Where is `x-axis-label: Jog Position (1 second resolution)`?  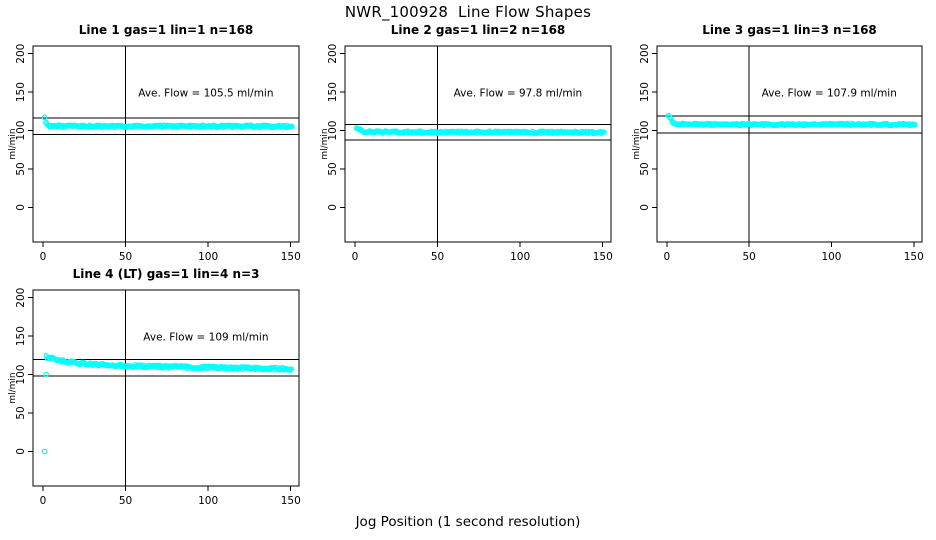
x-axis-label: Jog Position (1 second resolution) is located at coordinates (468, 522).